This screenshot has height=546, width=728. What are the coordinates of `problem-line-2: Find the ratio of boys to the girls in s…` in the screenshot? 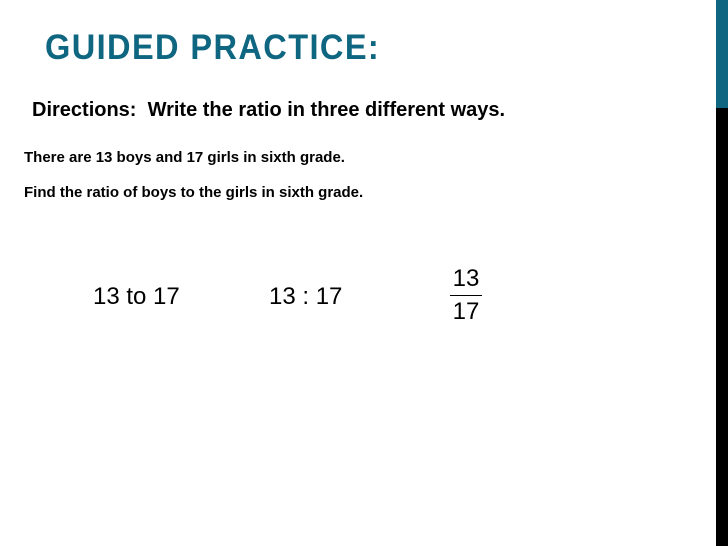 It's located at (194, 192).